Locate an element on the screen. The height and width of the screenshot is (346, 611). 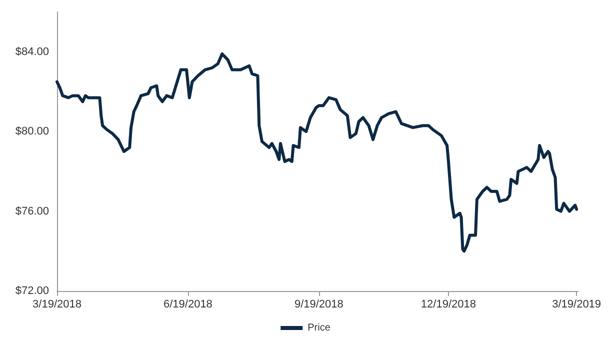
x-tick-label: 3/19/2019 is located at coordinates (577, 304).